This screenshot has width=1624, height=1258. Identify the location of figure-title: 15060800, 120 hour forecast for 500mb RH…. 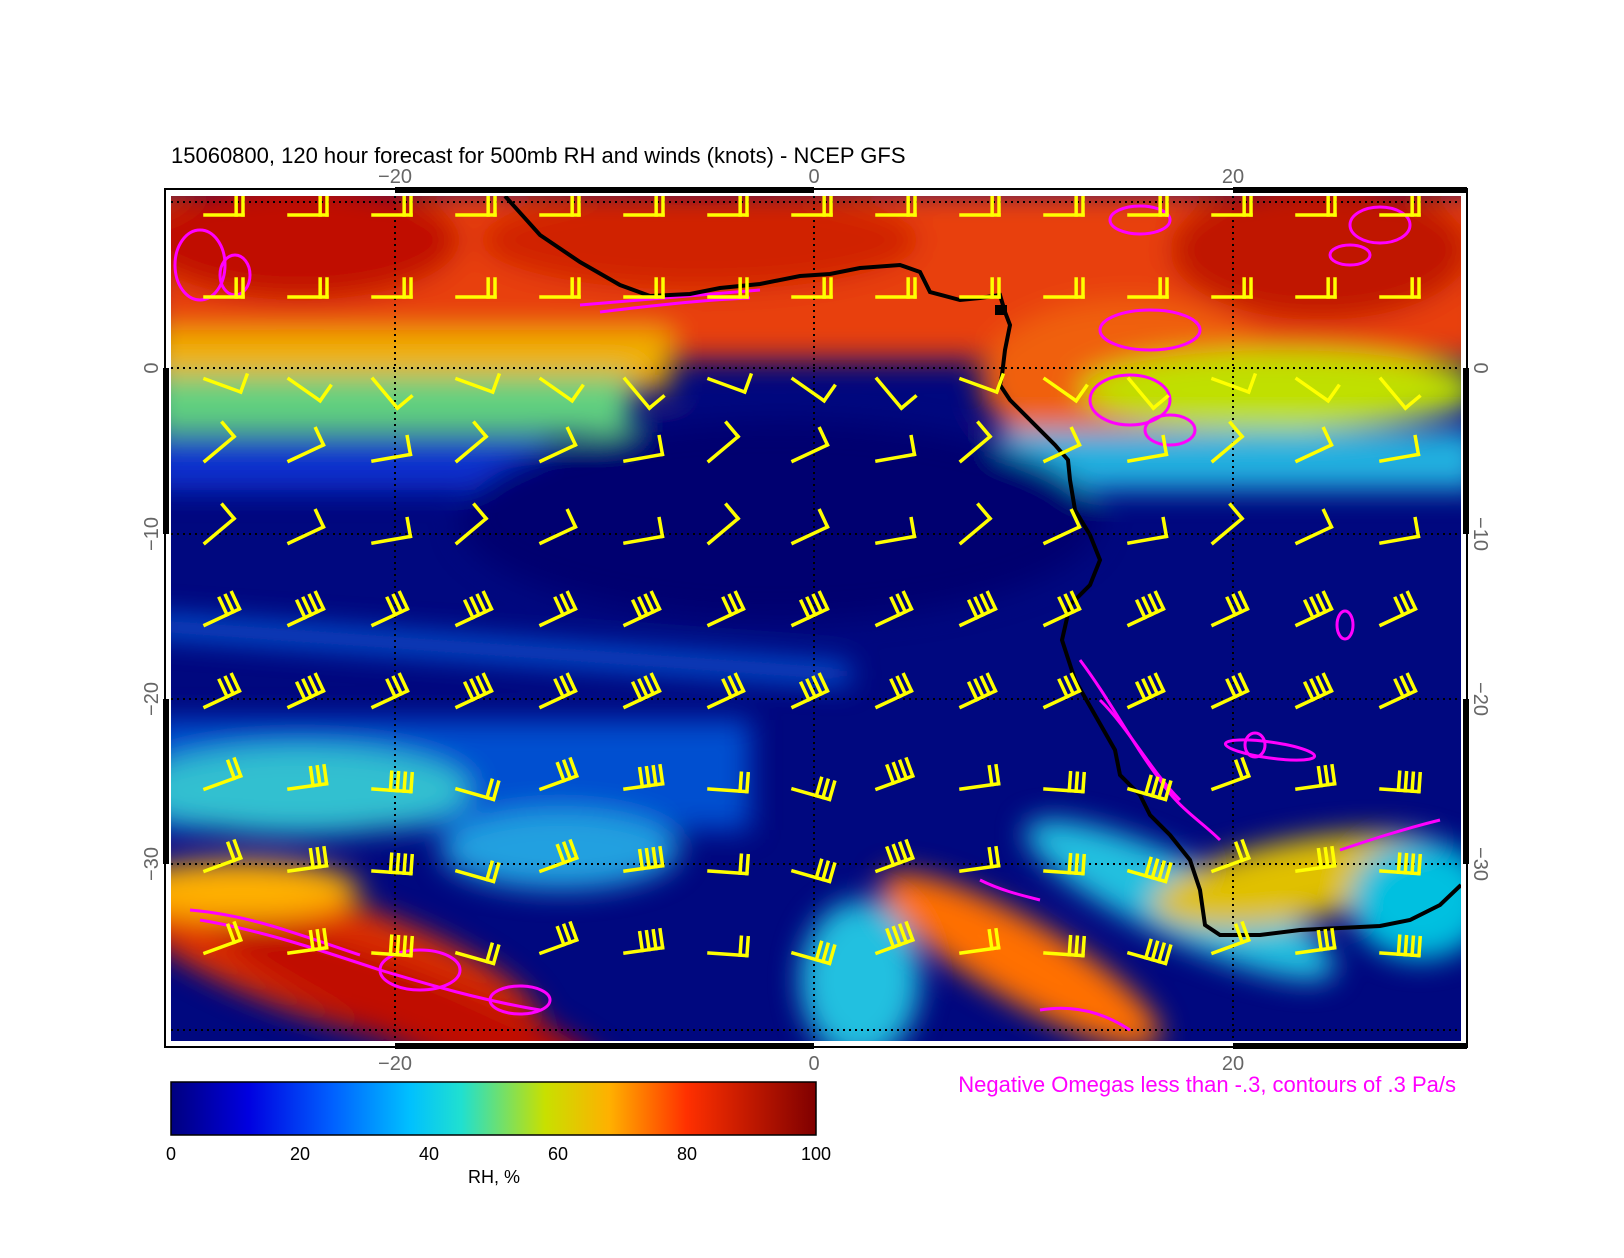
(538, 155).